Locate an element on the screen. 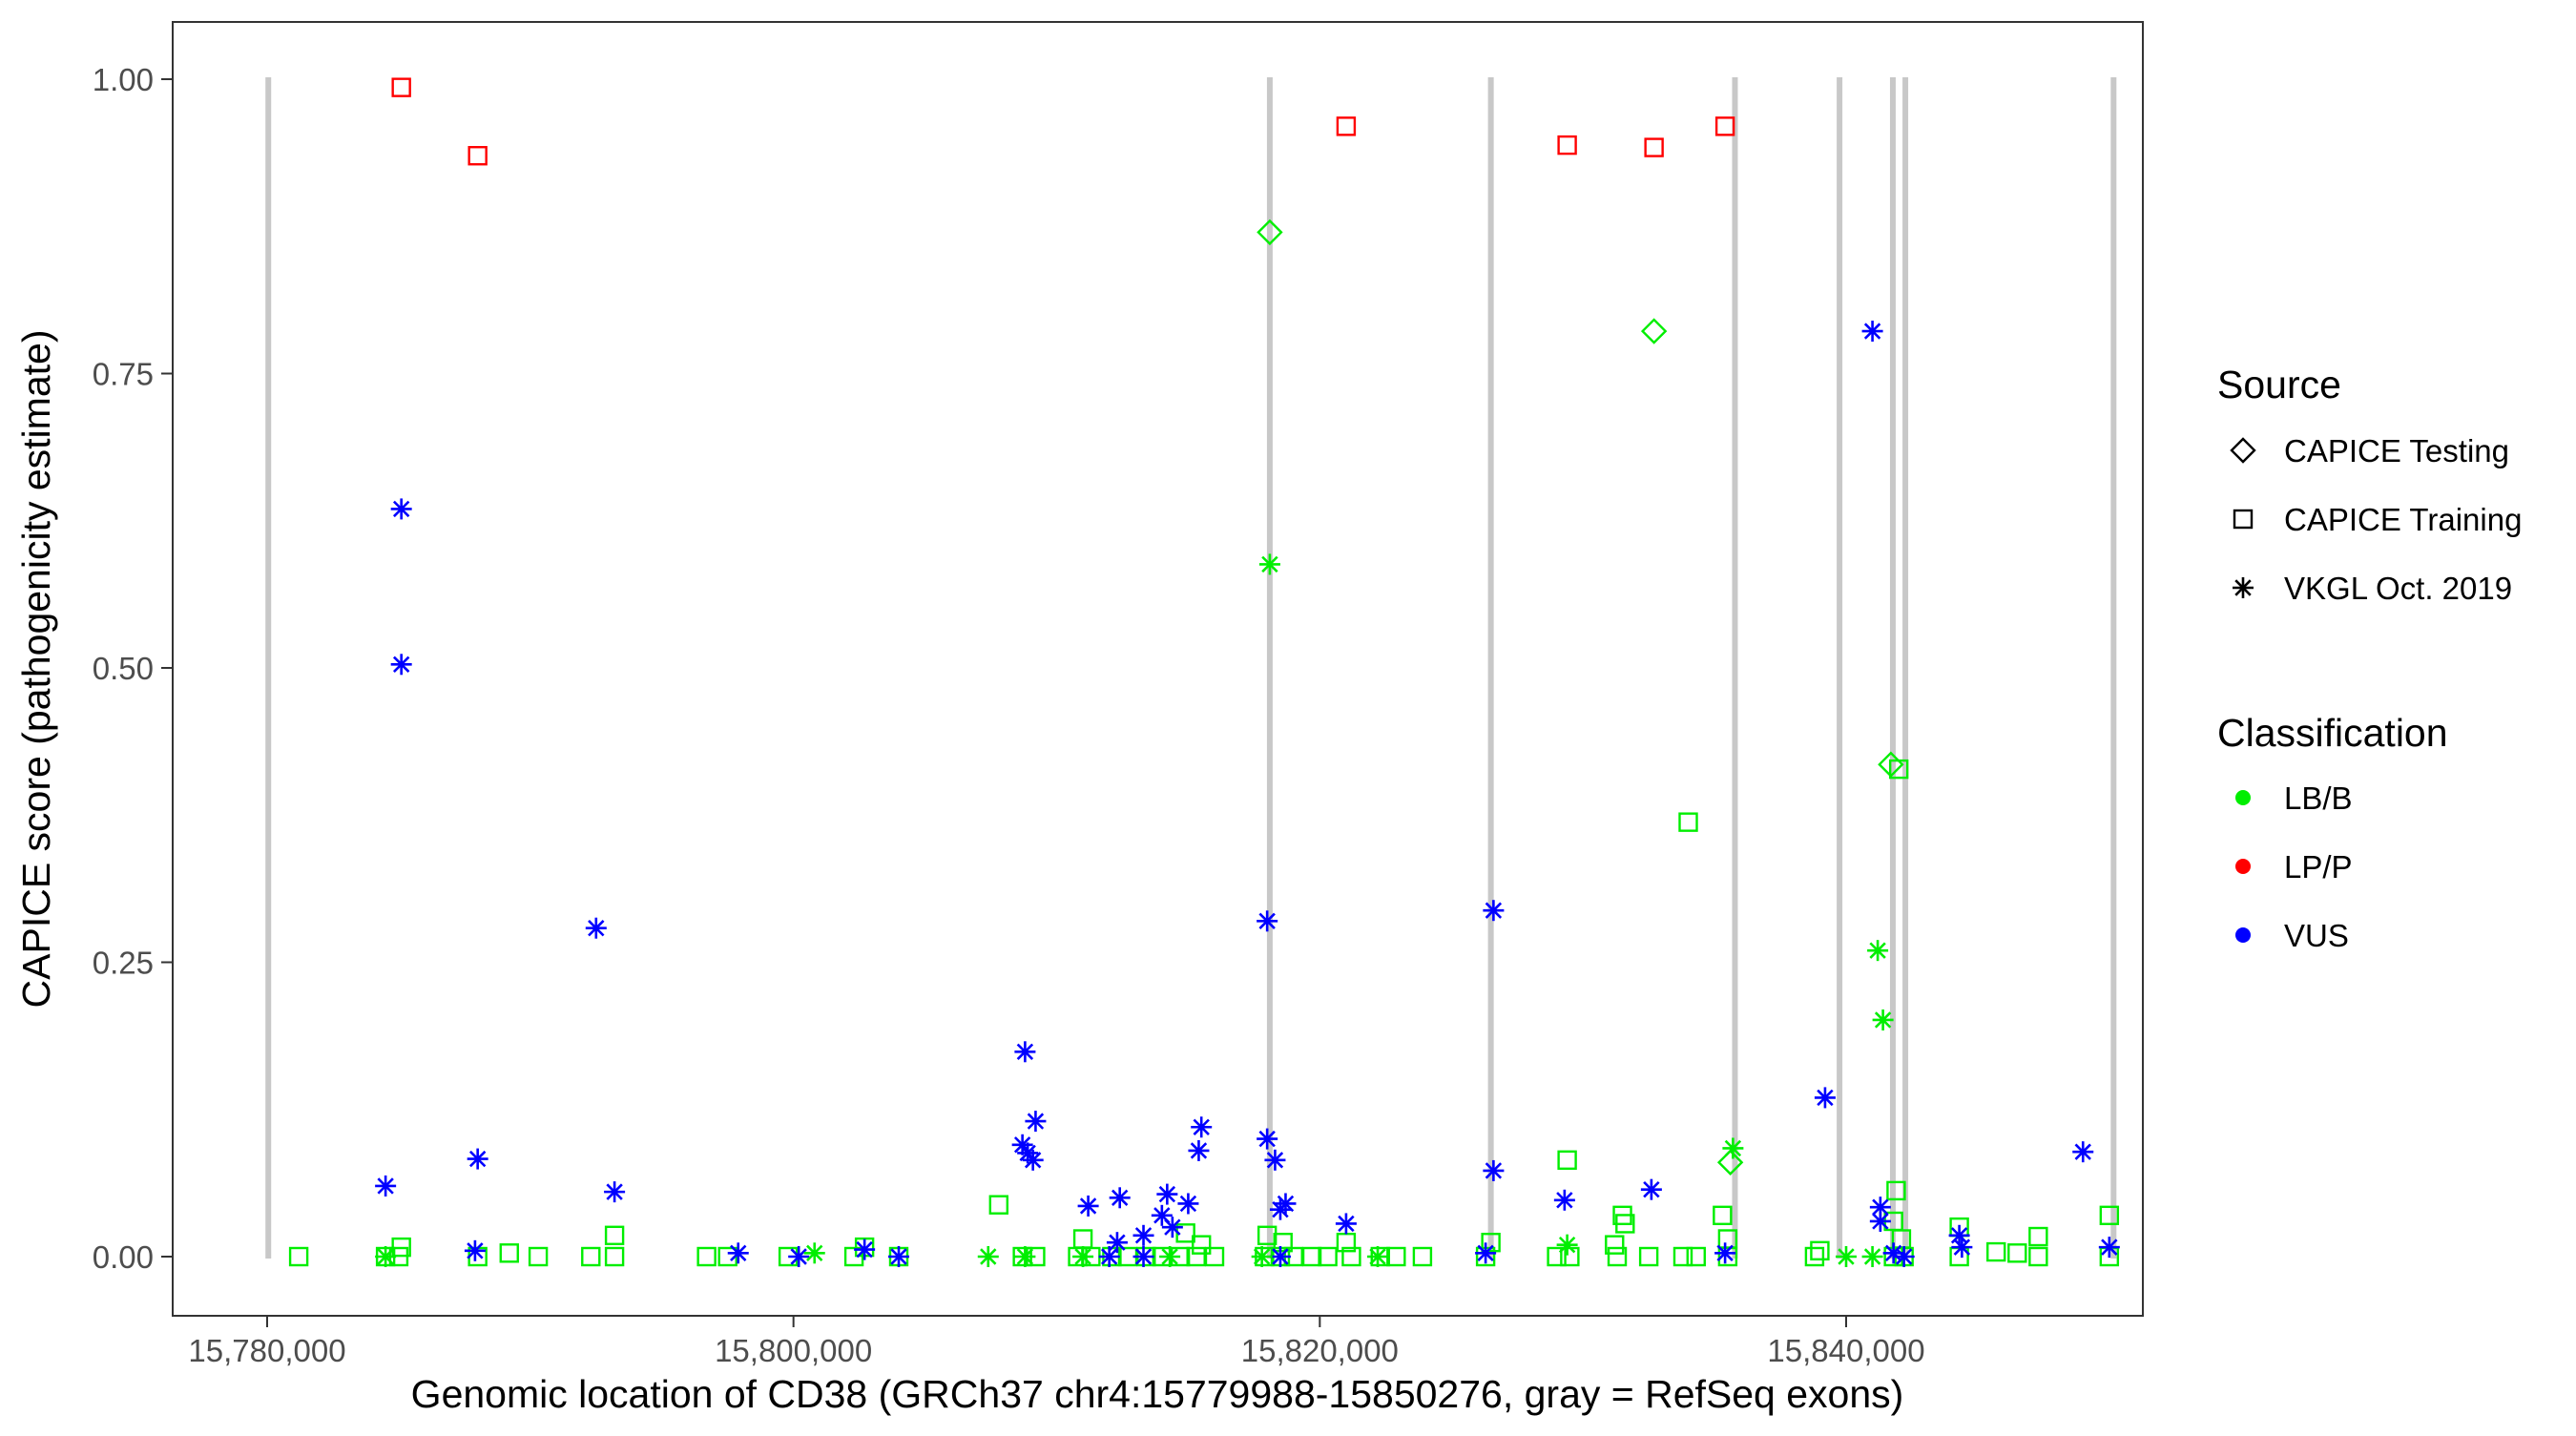  legend-item-capice-training: CAPICE Training is located at coordinates (2377, 519).